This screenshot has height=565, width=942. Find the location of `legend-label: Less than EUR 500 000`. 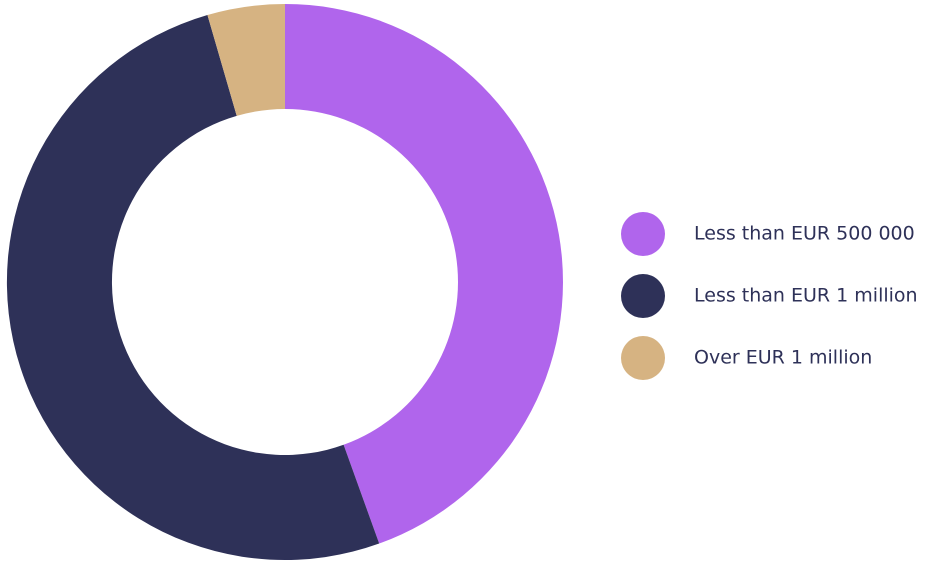

legend-label: Less than EUR 500 000 is located at coordinates (804, 234).